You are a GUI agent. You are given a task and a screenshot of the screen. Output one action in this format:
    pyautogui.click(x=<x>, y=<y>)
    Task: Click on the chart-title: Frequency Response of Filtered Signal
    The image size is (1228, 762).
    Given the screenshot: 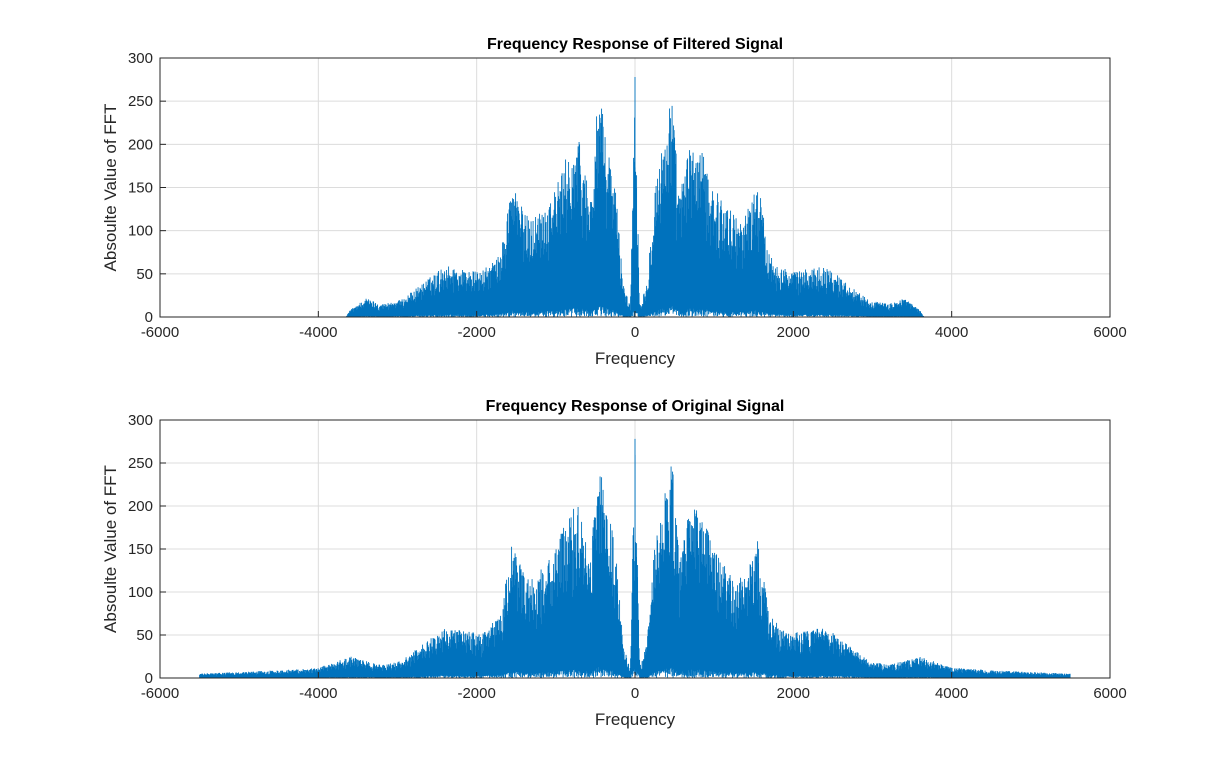 What is the action you would take?
    pyautogui.click(x=635, y=44)
    